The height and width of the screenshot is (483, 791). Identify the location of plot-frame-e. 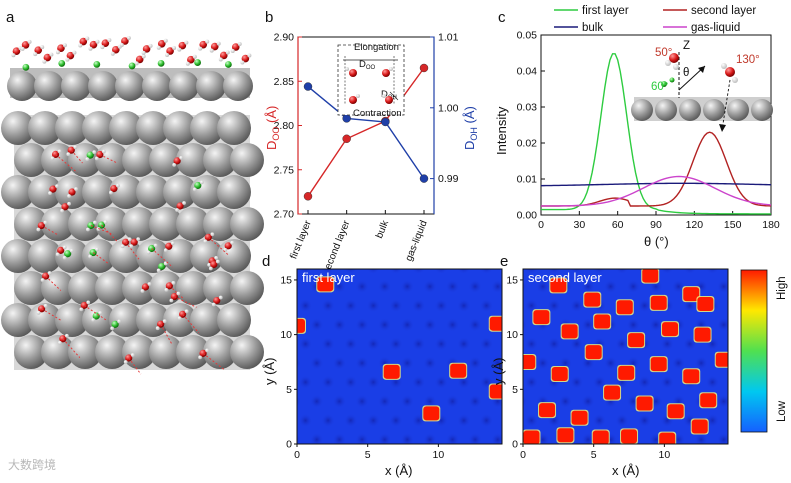
(625, 356).